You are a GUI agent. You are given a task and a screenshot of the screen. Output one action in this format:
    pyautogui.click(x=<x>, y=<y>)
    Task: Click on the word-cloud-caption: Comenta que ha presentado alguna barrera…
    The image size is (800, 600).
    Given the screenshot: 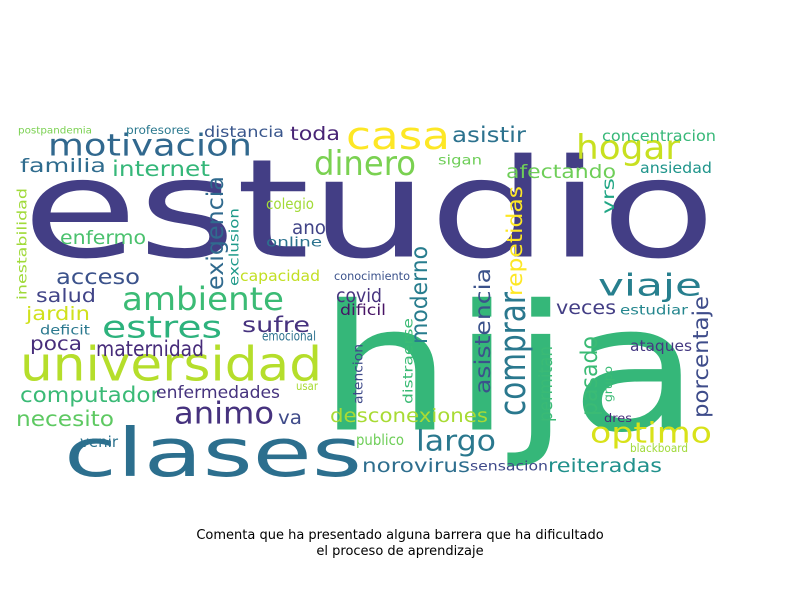 What is the action you would take?
    pyautogui.click(x=400, y=544)
    